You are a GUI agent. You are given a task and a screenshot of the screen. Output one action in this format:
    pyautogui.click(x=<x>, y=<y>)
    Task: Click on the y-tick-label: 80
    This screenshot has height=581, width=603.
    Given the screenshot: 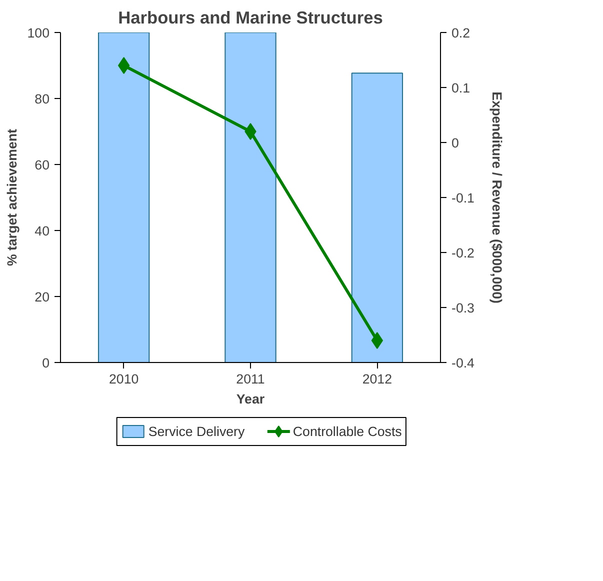 What is the action you would take?
    pyautogui.click(x=42, y=99)
    